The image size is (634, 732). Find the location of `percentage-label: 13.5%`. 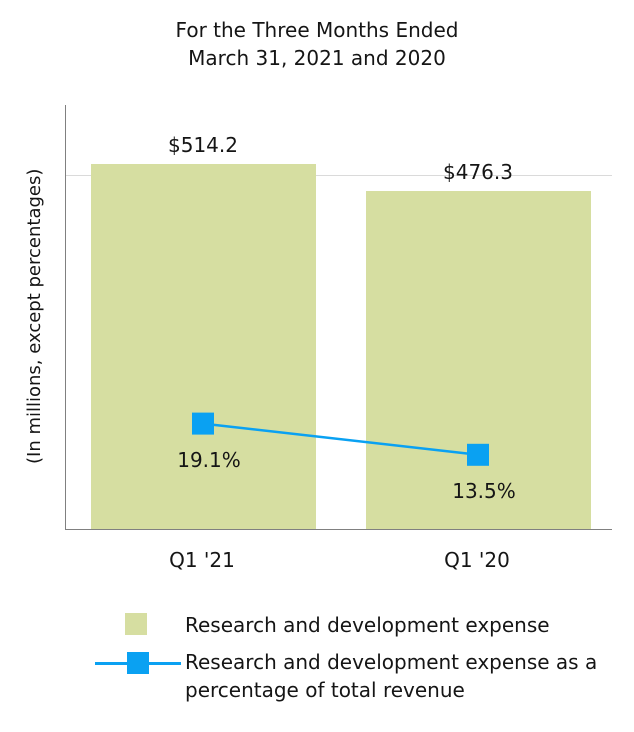

percentage-label: 13.5% is located at coordinates (484, 490).